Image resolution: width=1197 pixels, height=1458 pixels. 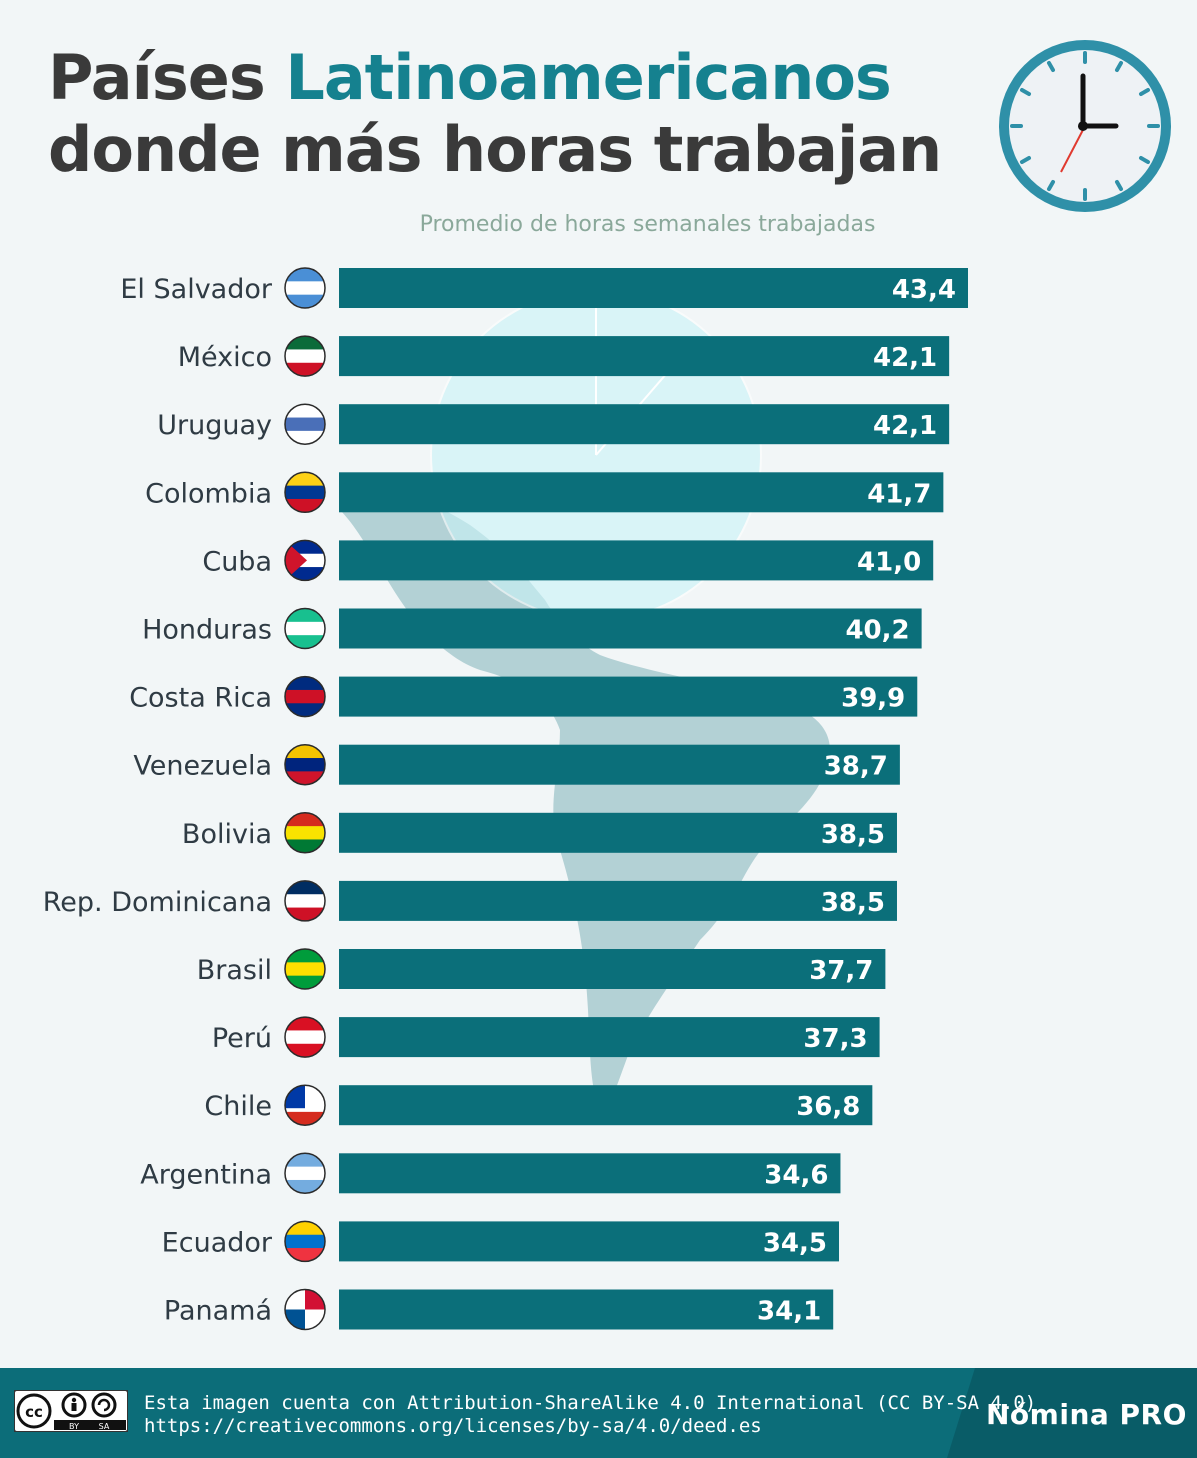 I want to click on value-label: 41,7, so click(x=899, y=494).